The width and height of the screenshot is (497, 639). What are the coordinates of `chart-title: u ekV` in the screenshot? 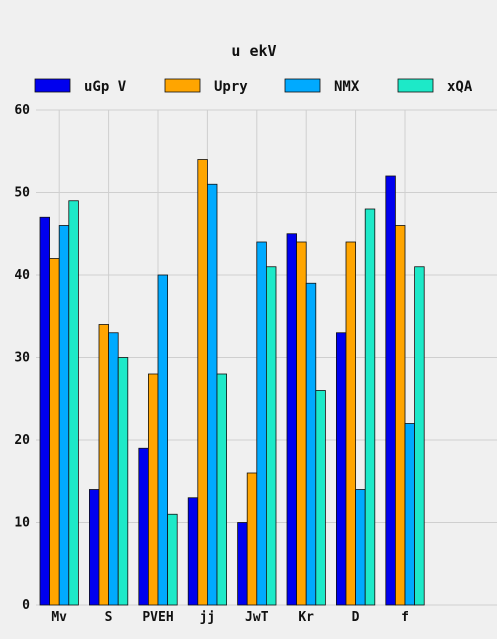 It's located at (253, 51).